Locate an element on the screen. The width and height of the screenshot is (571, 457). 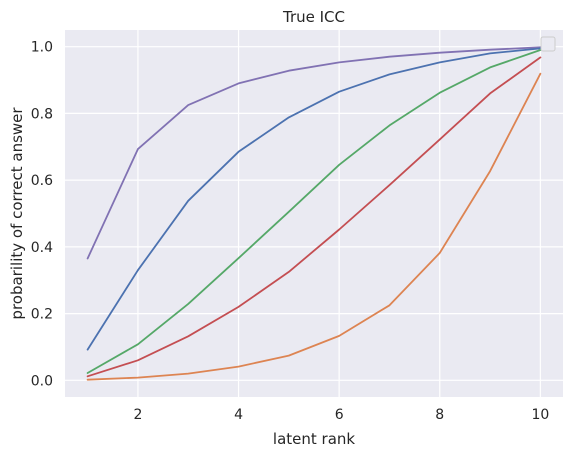
y-tick-label: 0.0 is located at coordinates (42, 381).